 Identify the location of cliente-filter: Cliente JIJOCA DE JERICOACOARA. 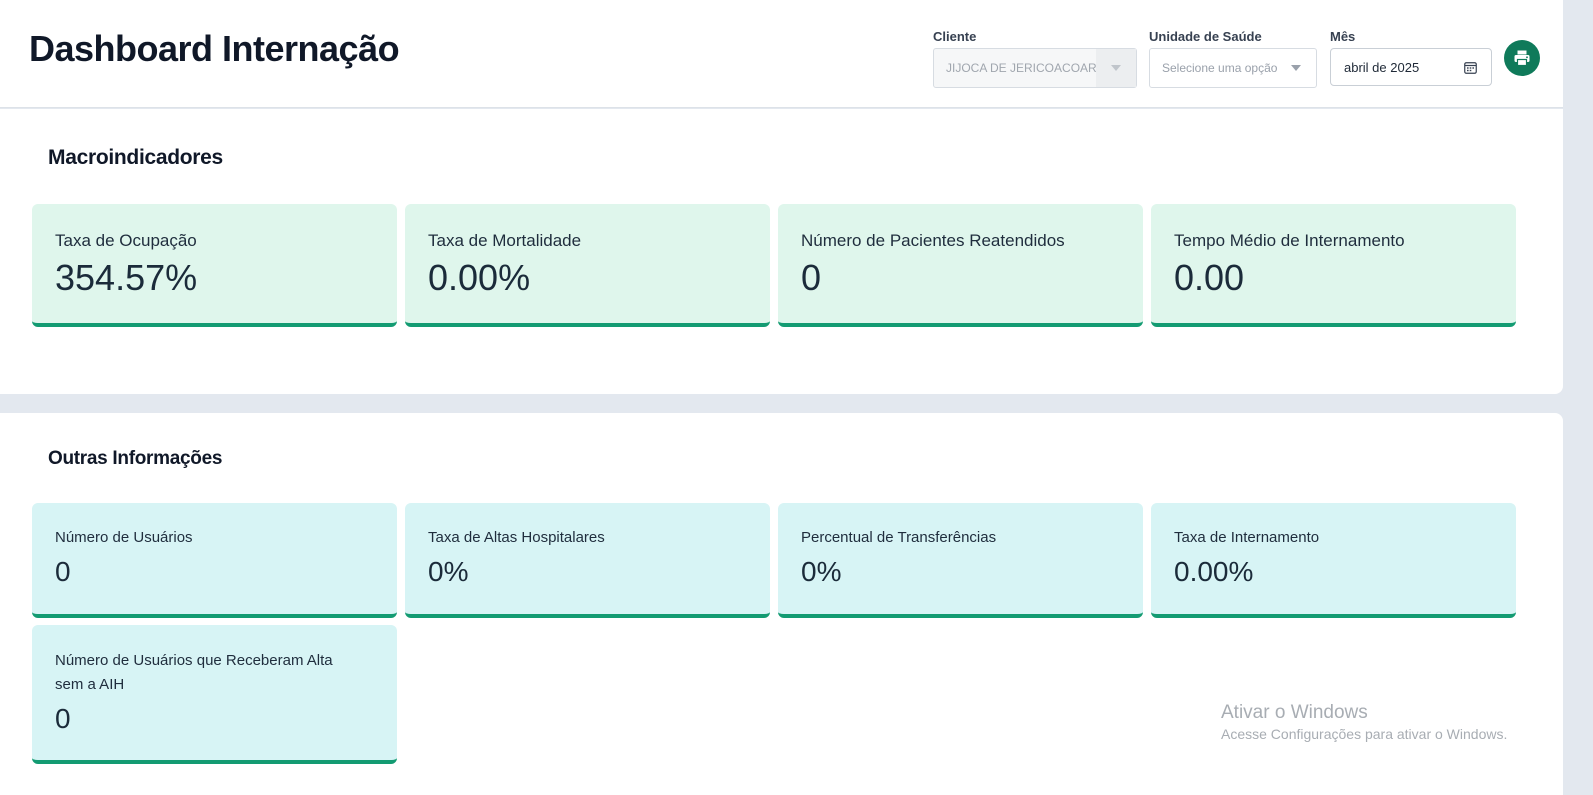
(1035, 58).